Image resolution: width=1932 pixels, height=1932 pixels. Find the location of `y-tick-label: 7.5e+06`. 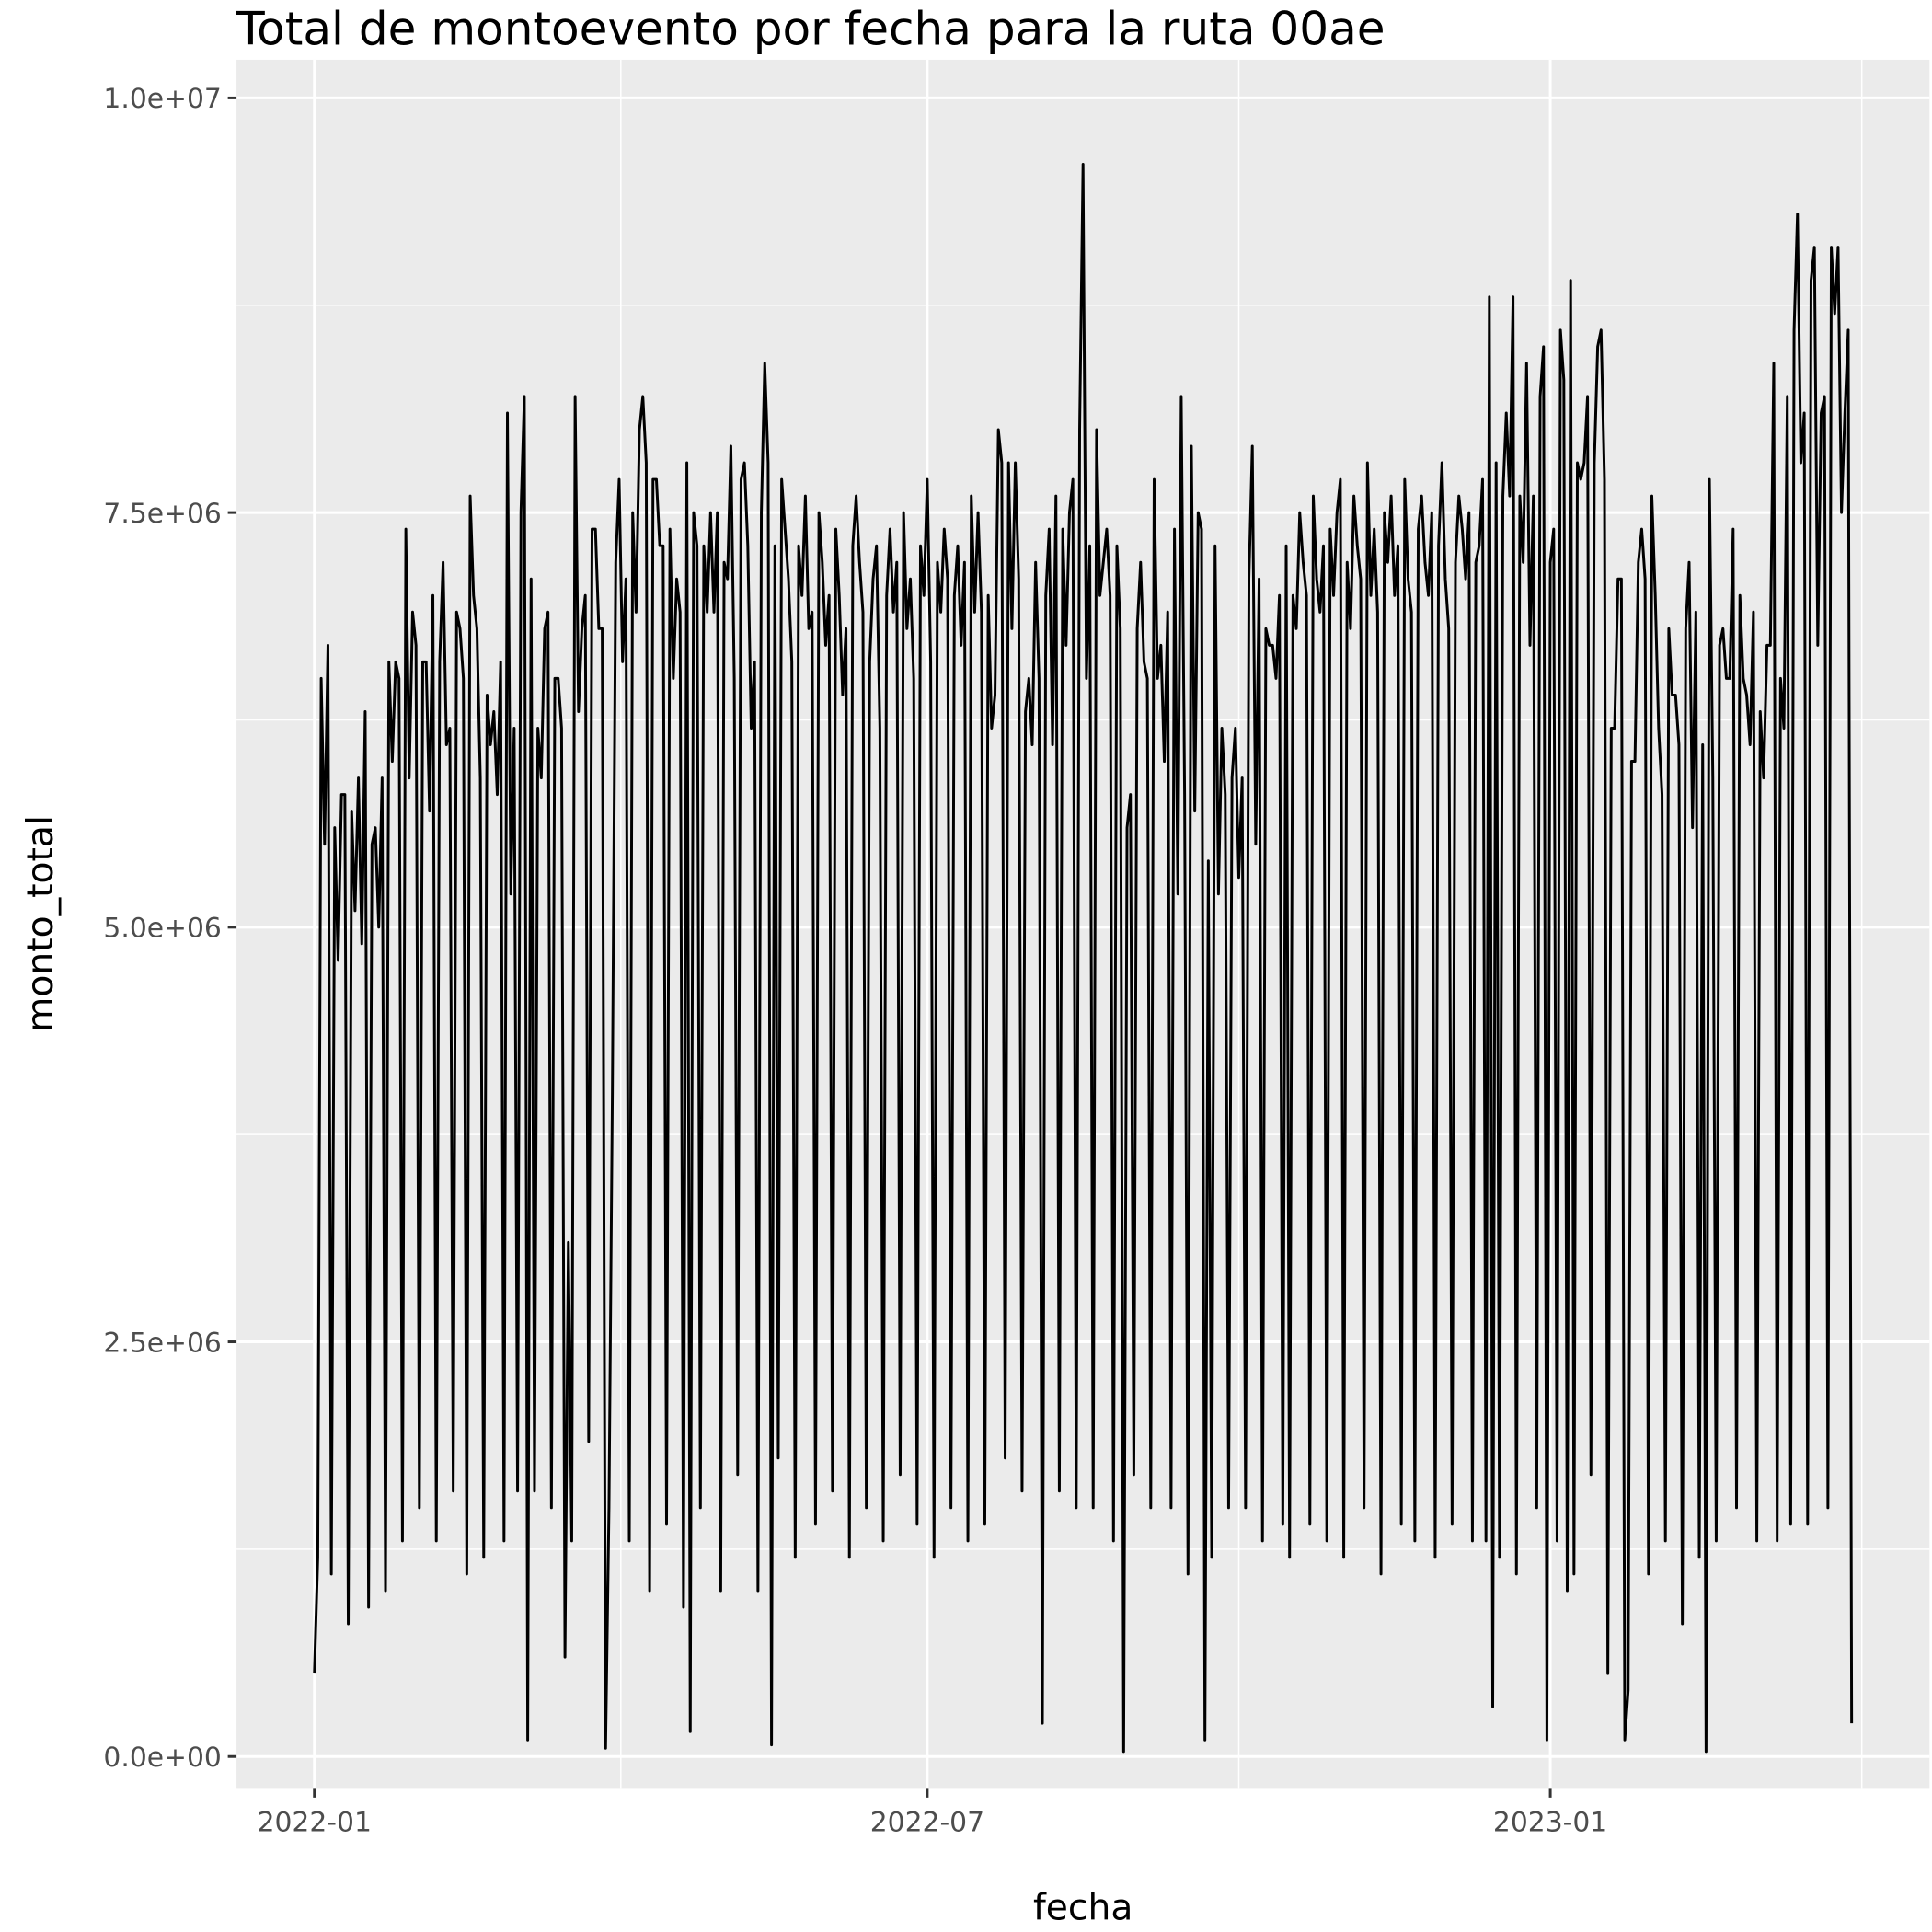

y-tick-label: 7.5e+06 is located at coordinates (162, 514).